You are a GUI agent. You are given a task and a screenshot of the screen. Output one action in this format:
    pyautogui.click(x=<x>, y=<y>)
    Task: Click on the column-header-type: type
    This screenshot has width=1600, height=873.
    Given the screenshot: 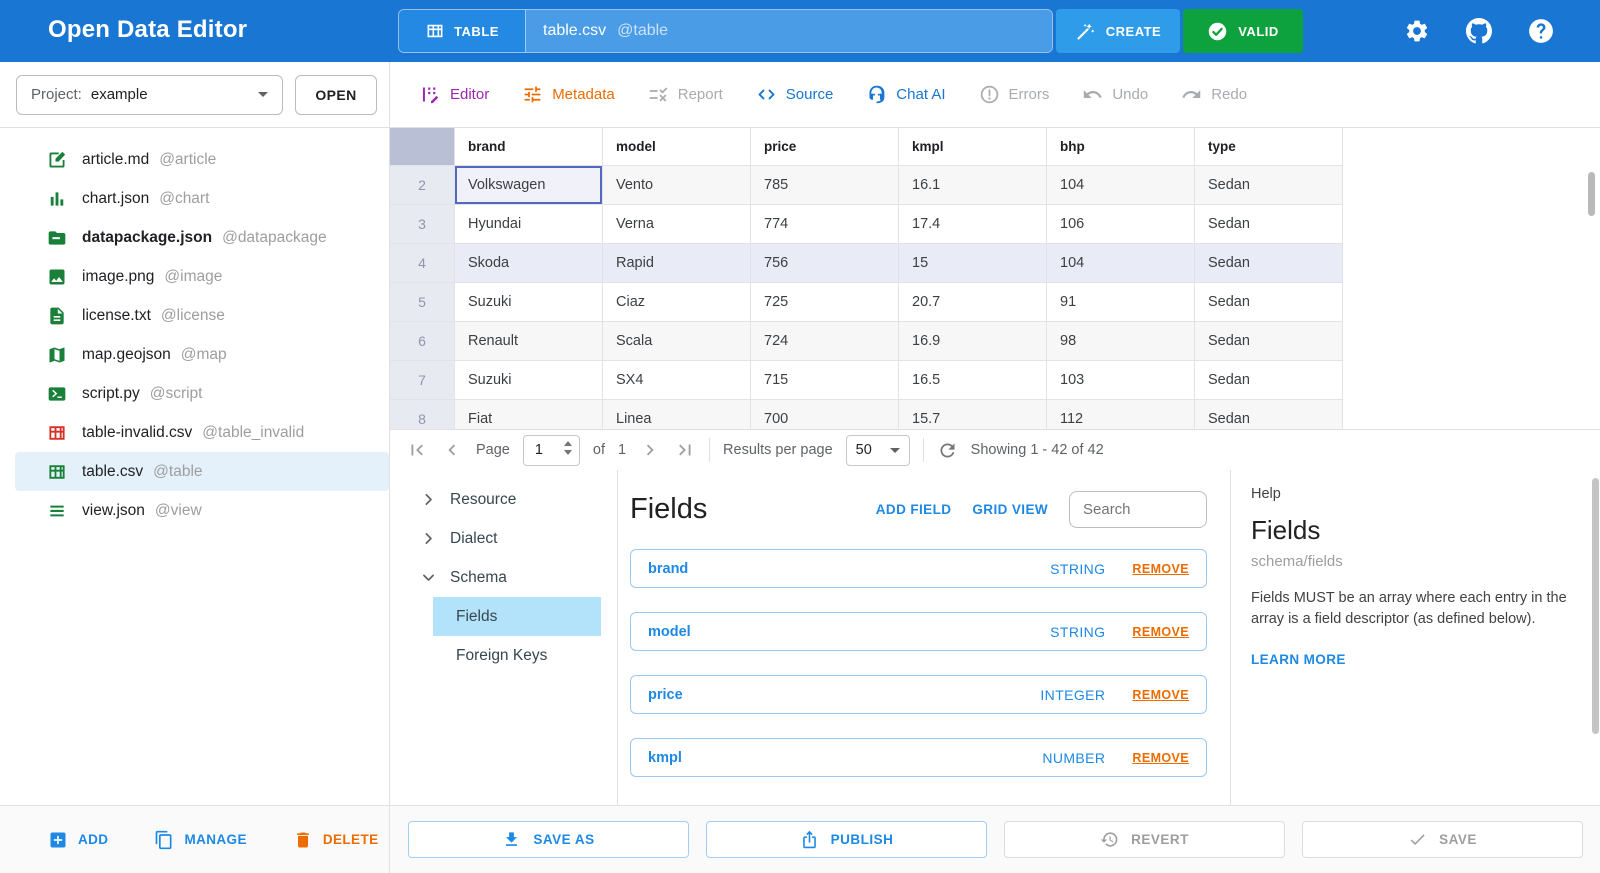 What is the action you would take?
    pyautogui.click(x=1269, y=147)
    